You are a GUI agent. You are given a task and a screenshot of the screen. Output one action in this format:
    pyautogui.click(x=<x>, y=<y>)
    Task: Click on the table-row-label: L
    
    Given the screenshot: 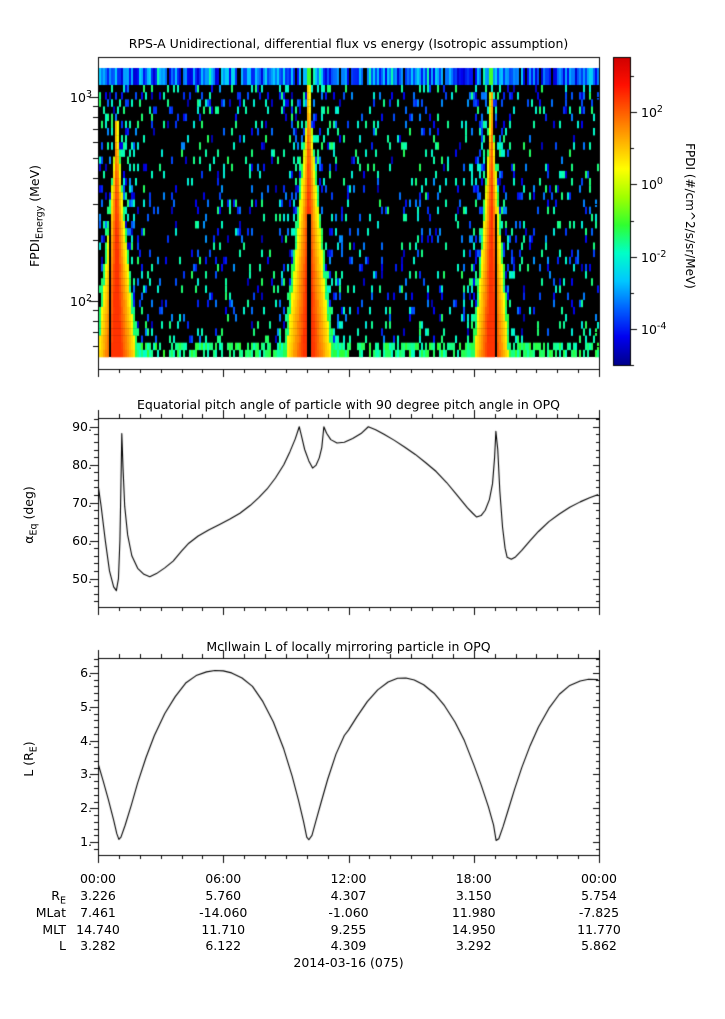 What is the action you would take?
    pyautogui.click(x=62, y=945)
    